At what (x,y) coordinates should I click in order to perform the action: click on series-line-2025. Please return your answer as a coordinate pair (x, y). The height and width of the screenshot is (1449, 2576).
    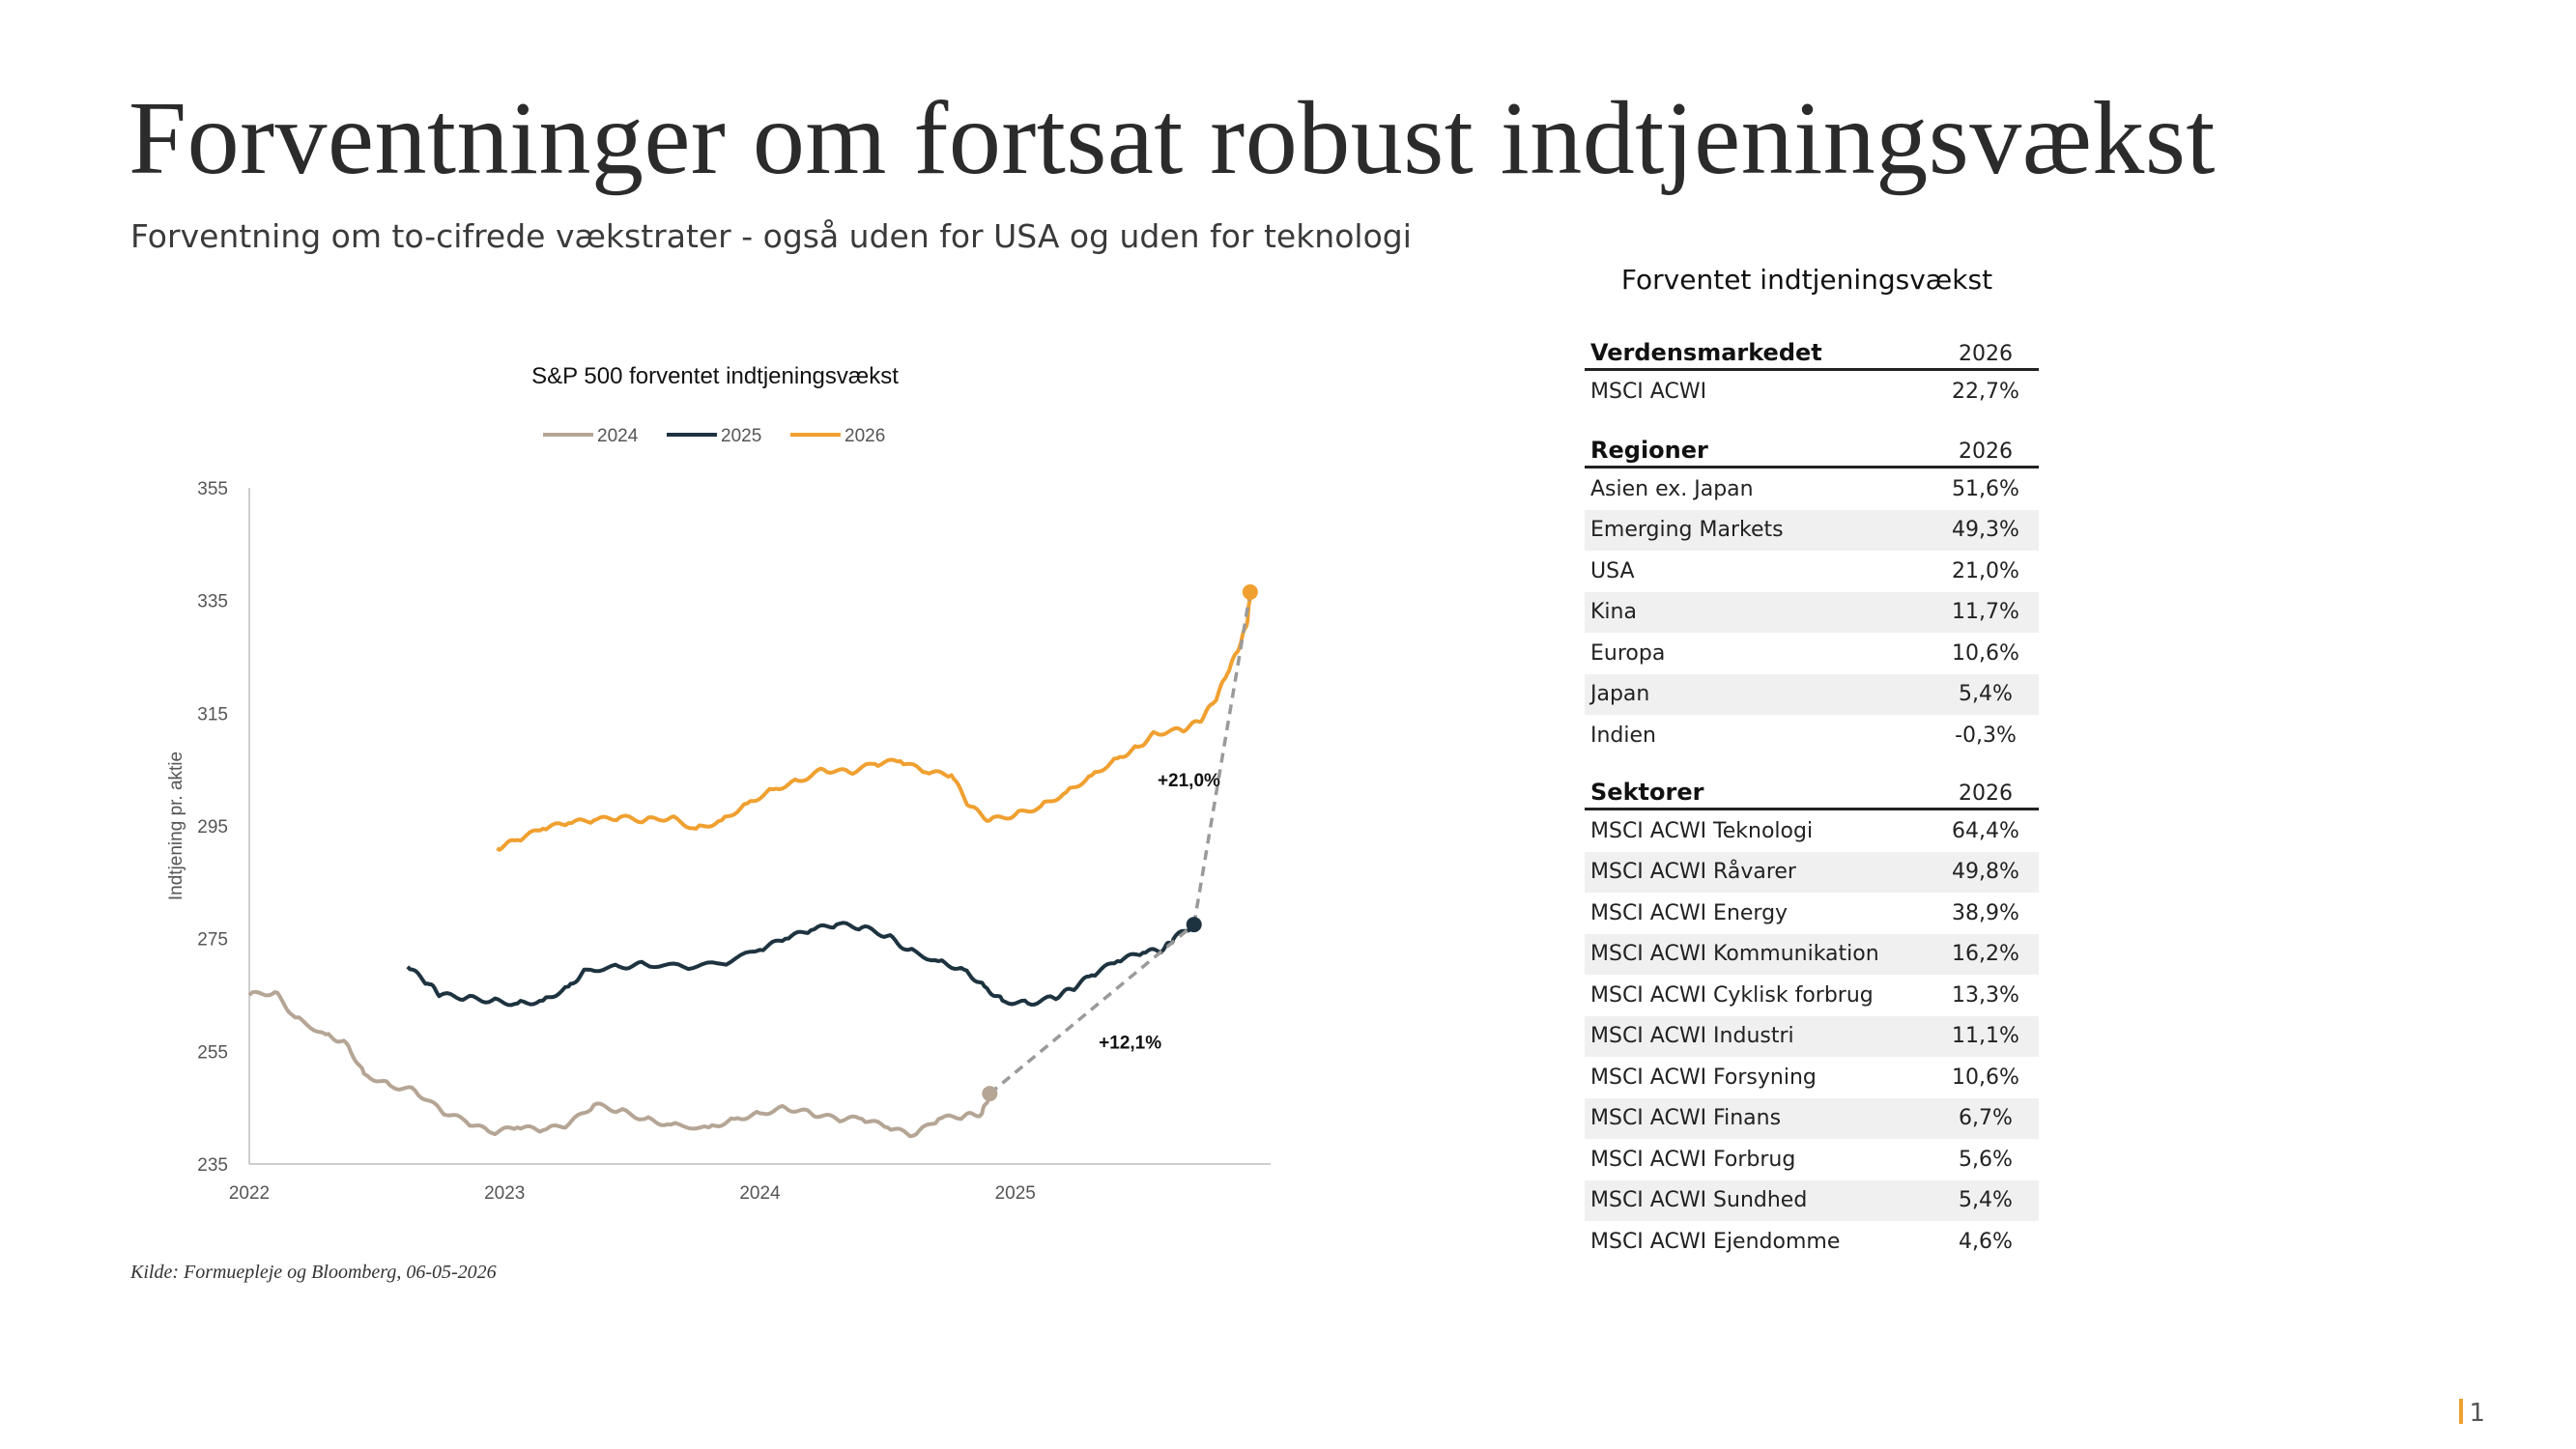
    Looking at the image, I should click on (801, 964).